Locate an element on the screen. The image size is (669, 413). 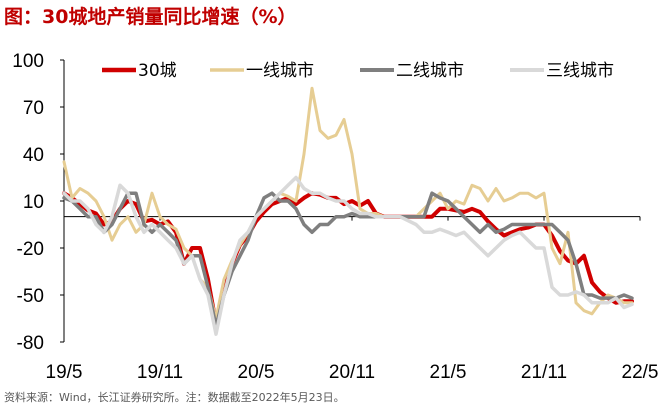
x-tick-label: 21/11 is located at coordinates (544, 372).